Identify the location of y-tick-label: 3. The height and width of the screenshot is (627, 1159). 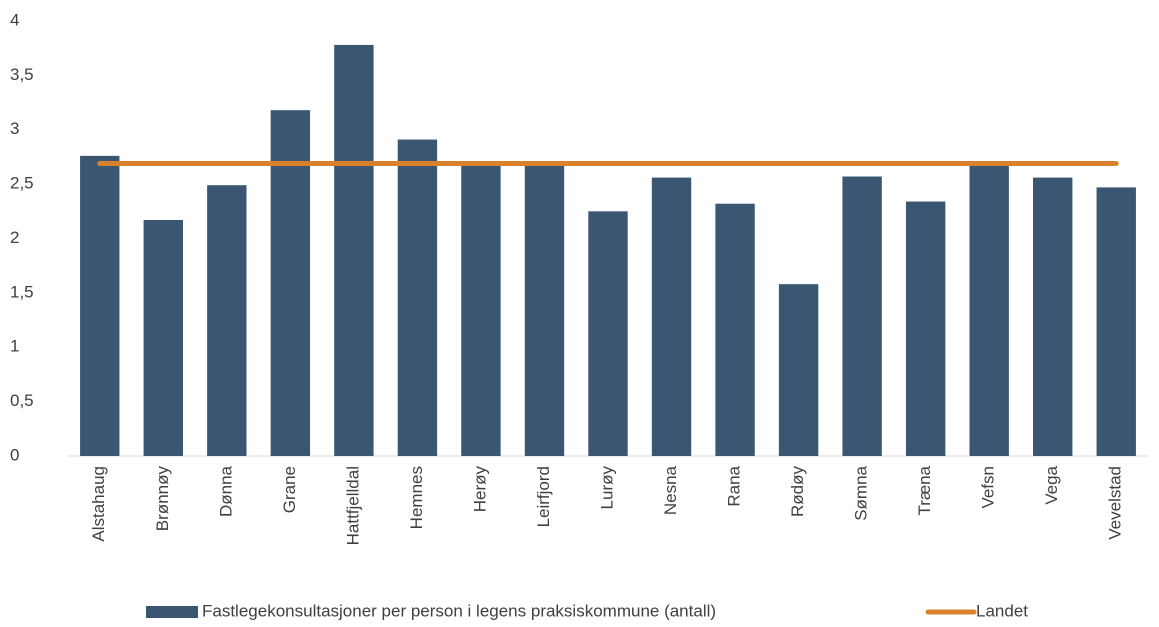
(14, 128).